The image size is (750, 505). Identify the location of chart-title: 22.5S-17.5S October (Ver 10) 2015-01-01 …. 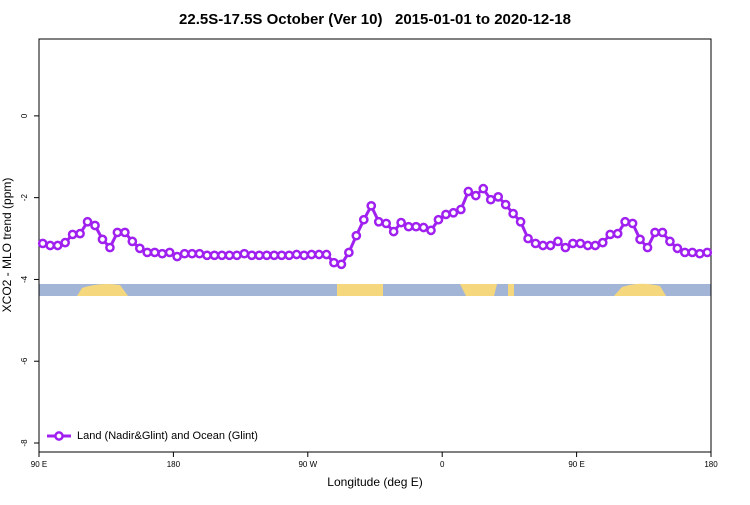
(375, 19).